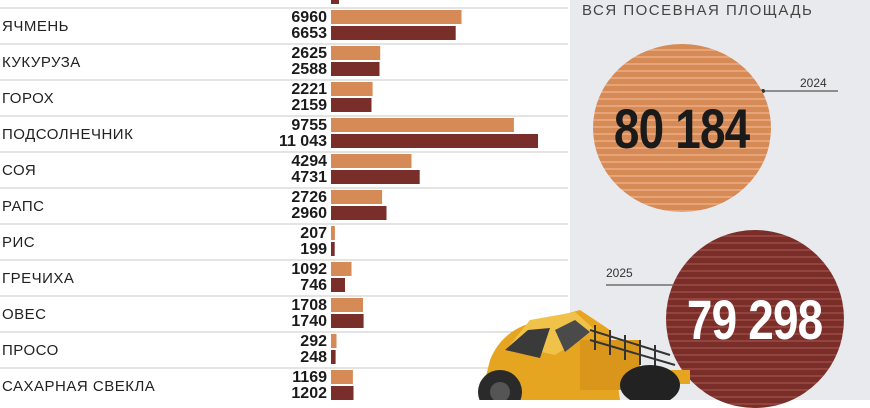 This screenshot has height=408, width=870. I want to click on category-label: ГОРОХ, so click(28, 98).